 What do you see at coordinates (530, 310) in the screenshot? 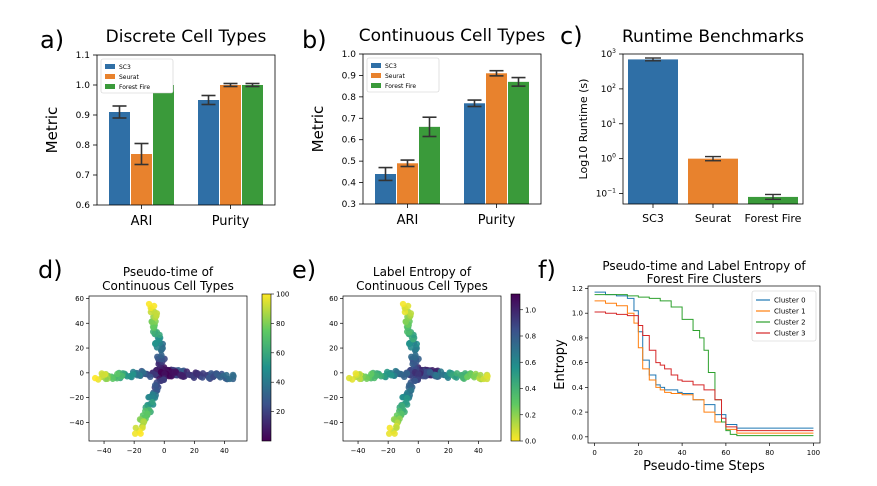
I see `colorbar-tick-label: 1.0` at bounding box center [530, 310].